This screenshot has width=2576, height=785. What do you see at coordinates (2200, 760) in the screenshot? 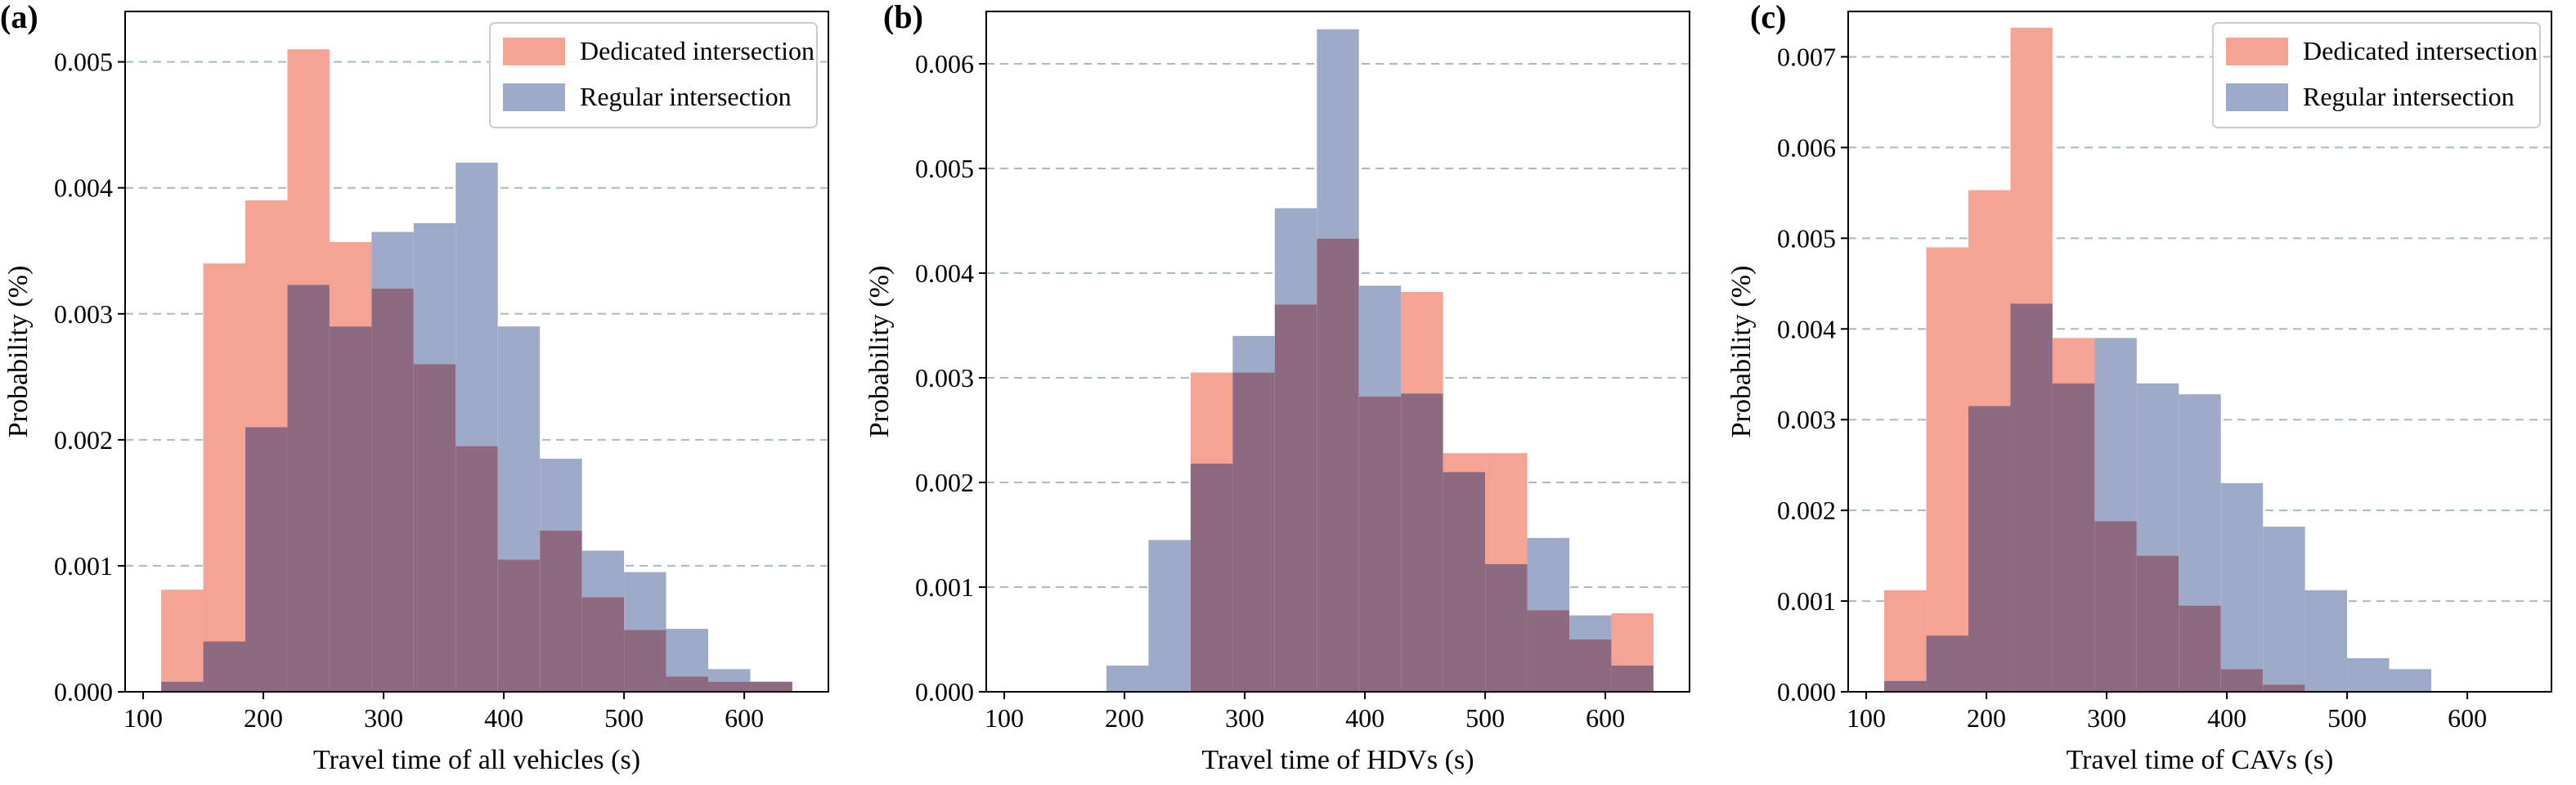
I see `x-axis-label: Travel time of CAVs (s)` at bounding box center [2200, 760].